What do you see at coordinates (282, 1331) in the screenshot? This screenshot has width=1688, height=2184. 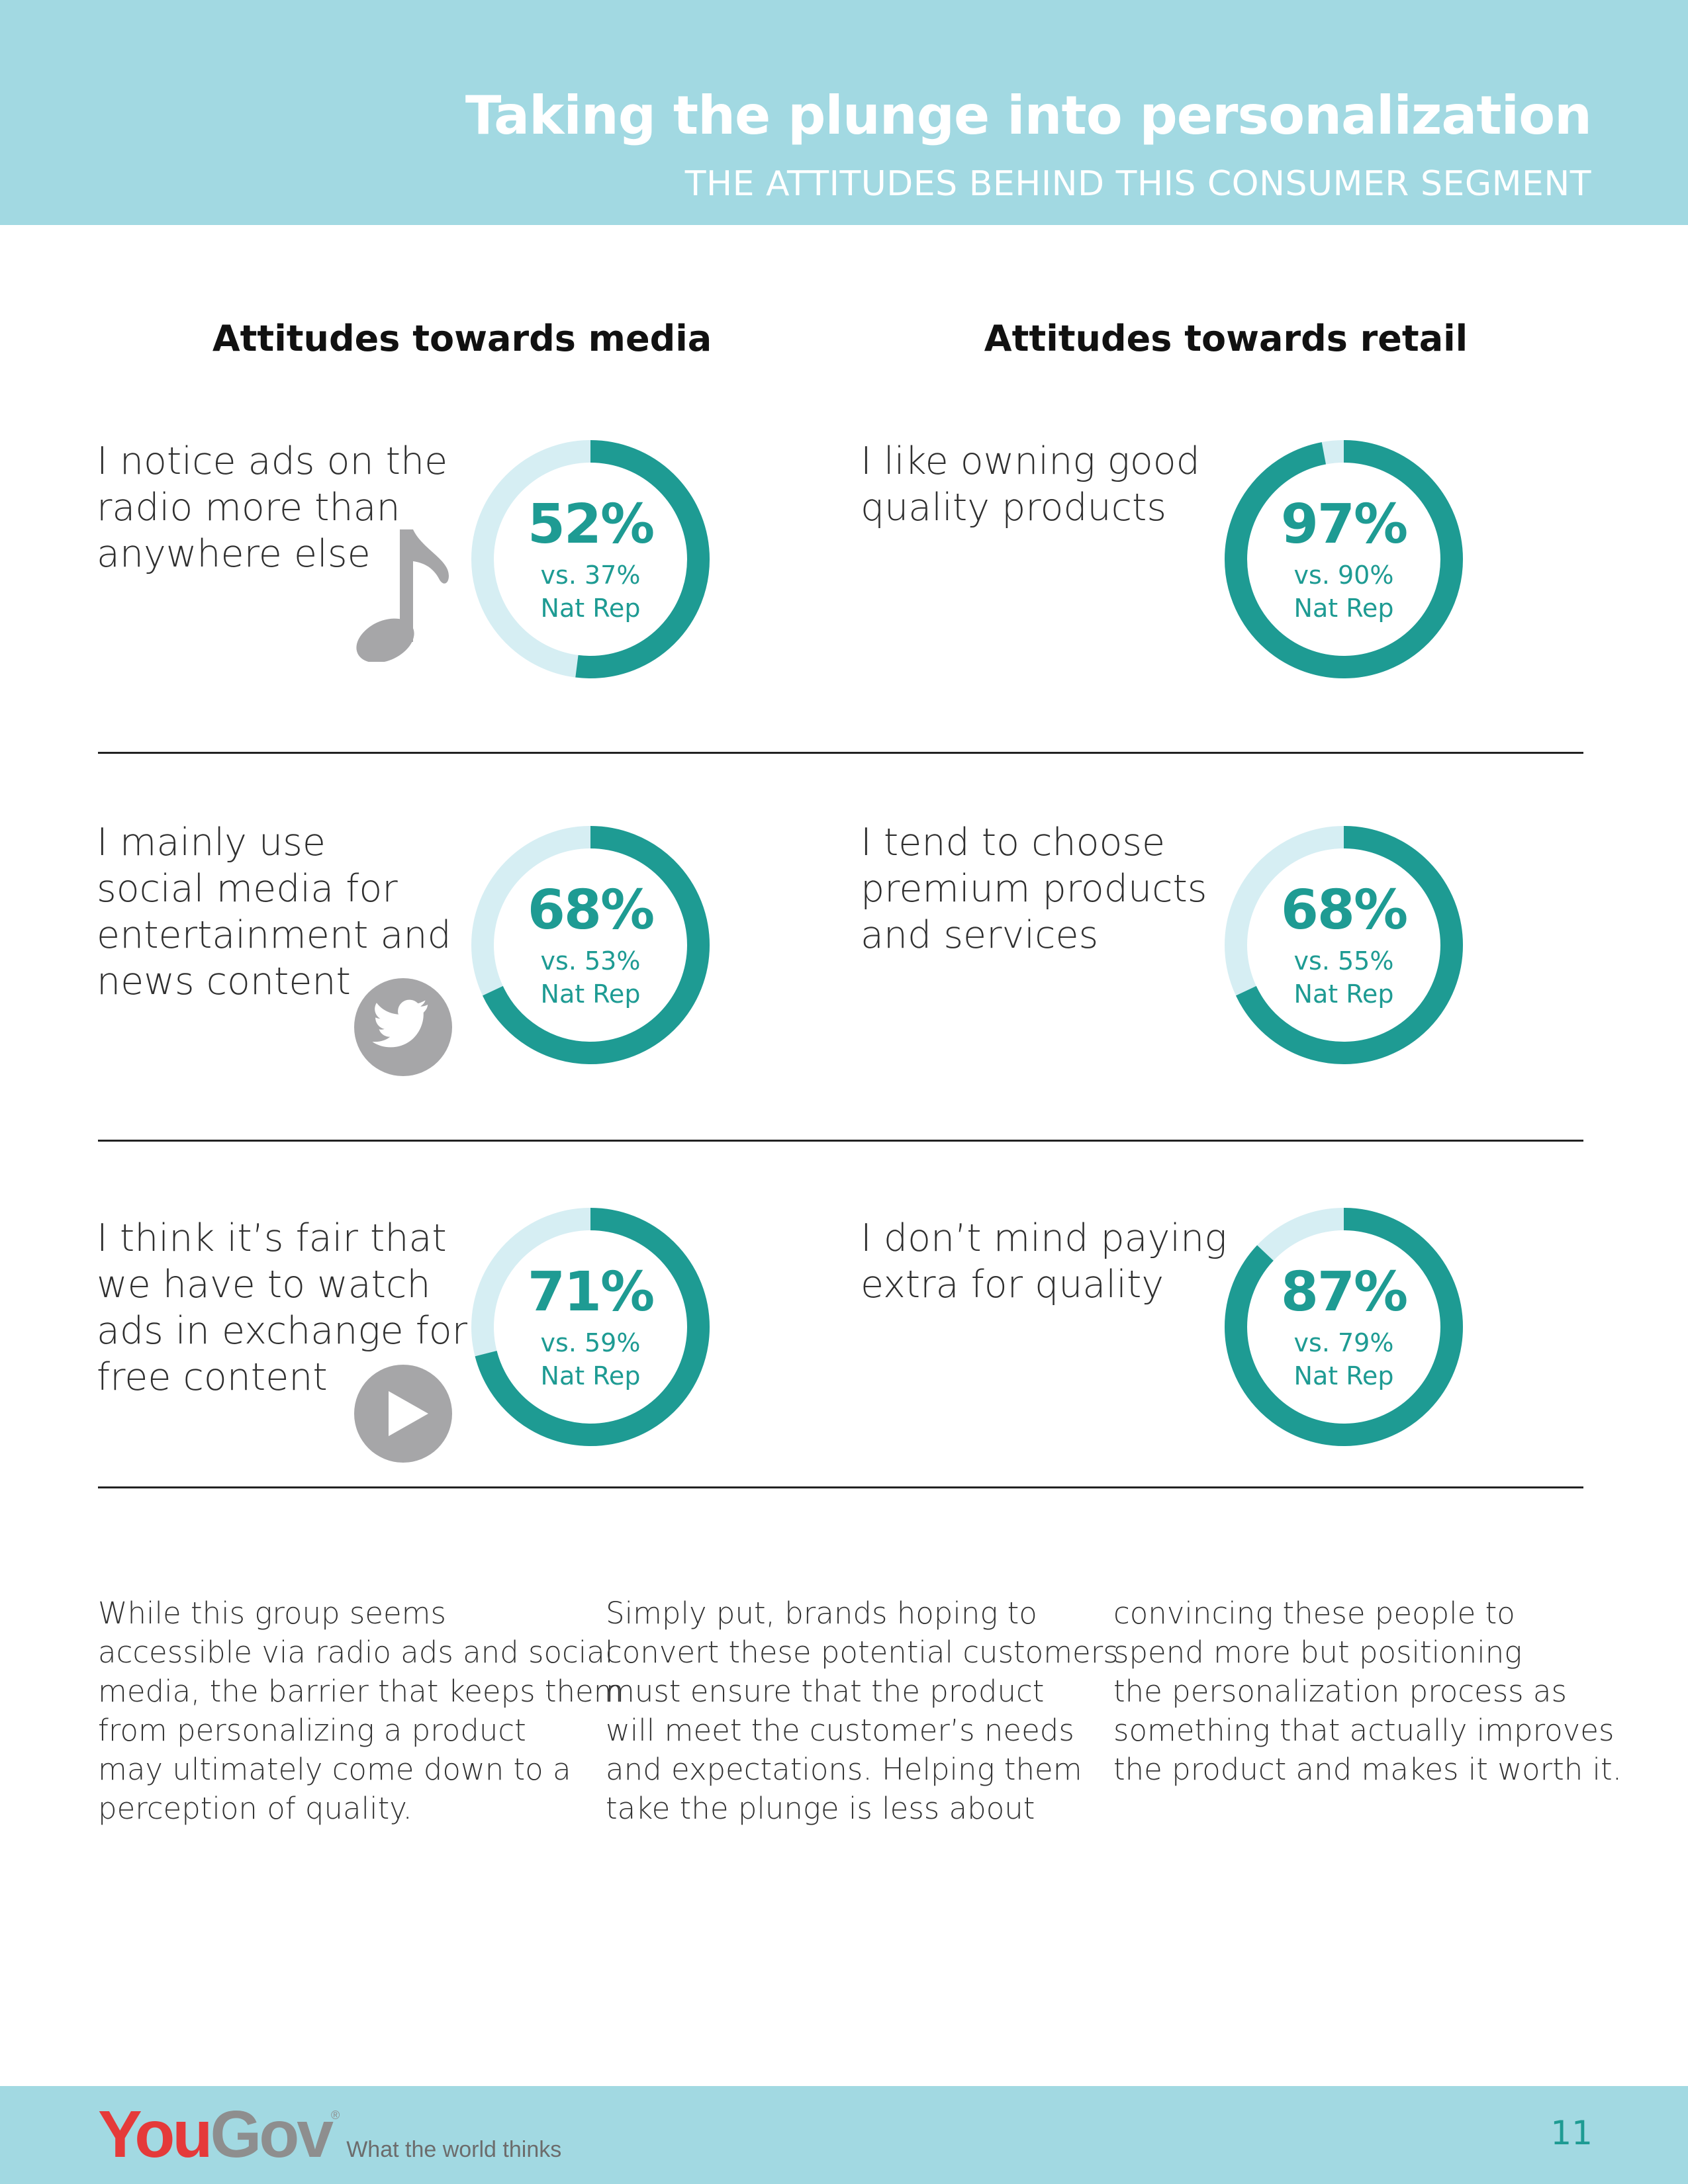 I see `statement-line: ads in exchange for` at bounding box center [282, 1331].